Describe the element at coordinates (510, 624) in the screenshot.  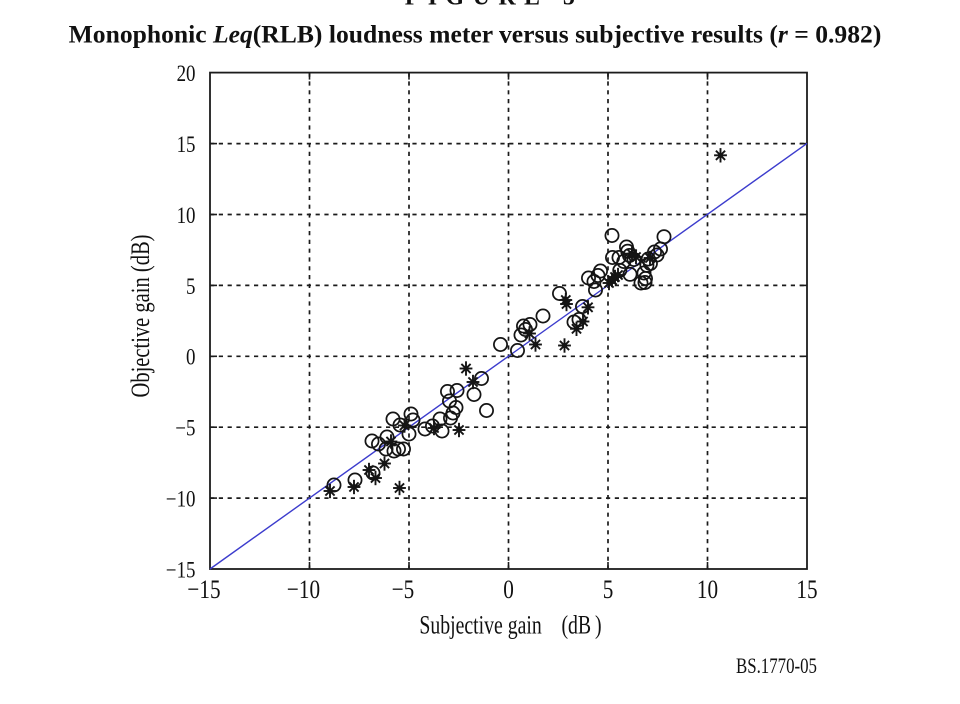
I see `svg-text: Subjective gain (dB )` at that location.